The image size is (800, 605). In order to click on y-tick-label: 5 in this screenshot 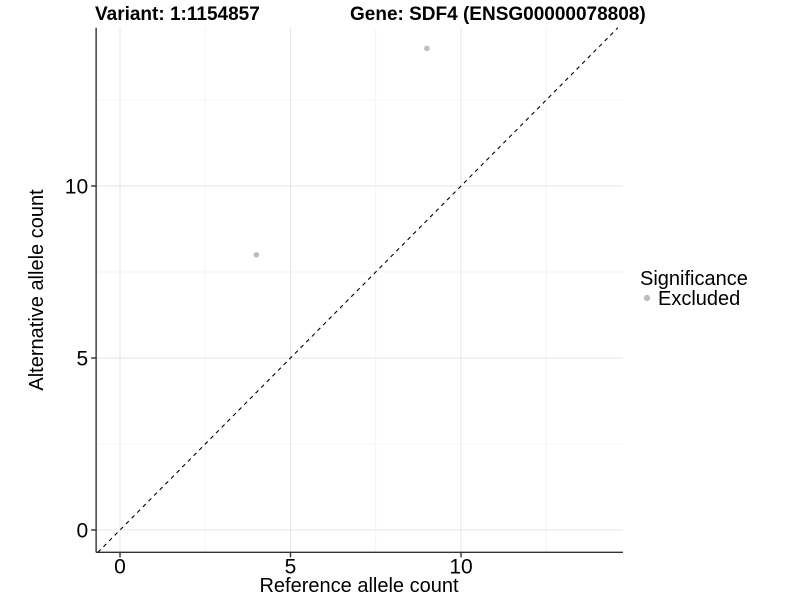, I will do `click(82, 359)`.